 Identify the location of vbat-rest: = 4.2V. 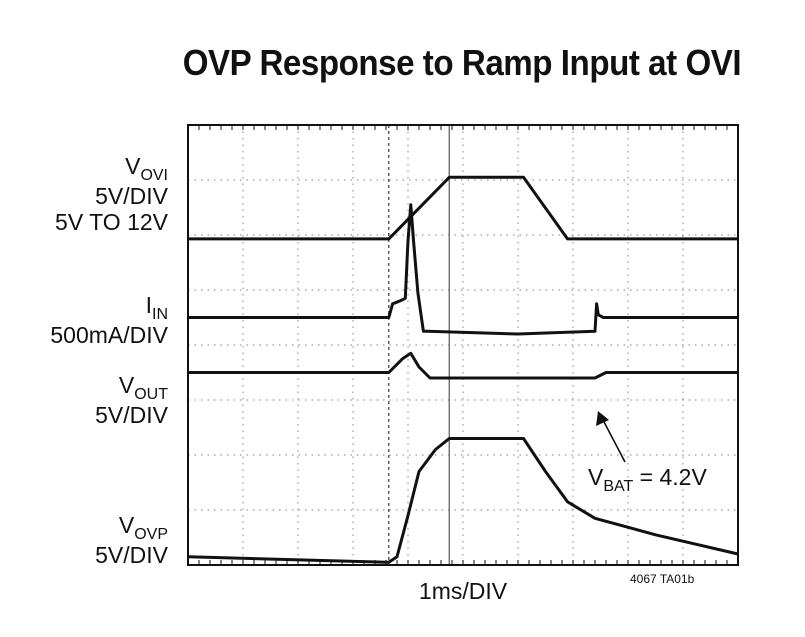
(670, 477).